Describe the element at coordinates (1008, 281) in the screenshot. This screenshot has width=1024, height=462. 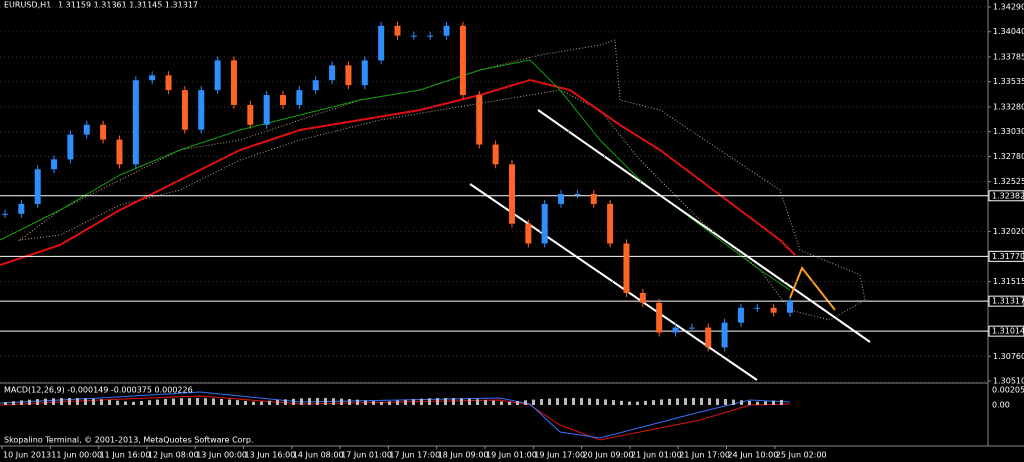
I see `price-label: 1.31515` at that location.